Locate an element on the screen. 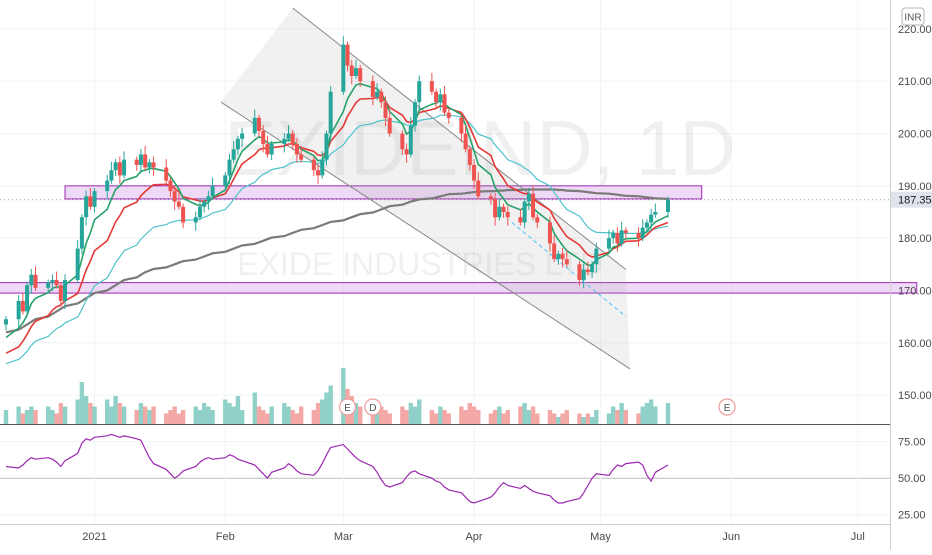  currency-badge-label: INR is located at coordinates (912, 18).